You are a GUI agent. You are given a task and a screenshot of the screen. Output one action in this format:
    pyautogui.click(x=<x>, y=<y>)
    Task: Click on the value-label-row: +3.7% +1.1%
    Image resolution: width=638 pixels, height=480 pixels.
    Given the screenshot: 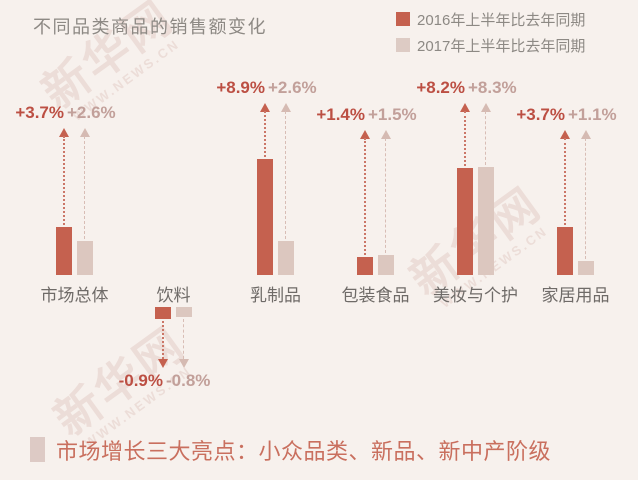 What is the action you would take?
    pyautogui.click(x=562, y=115)
    